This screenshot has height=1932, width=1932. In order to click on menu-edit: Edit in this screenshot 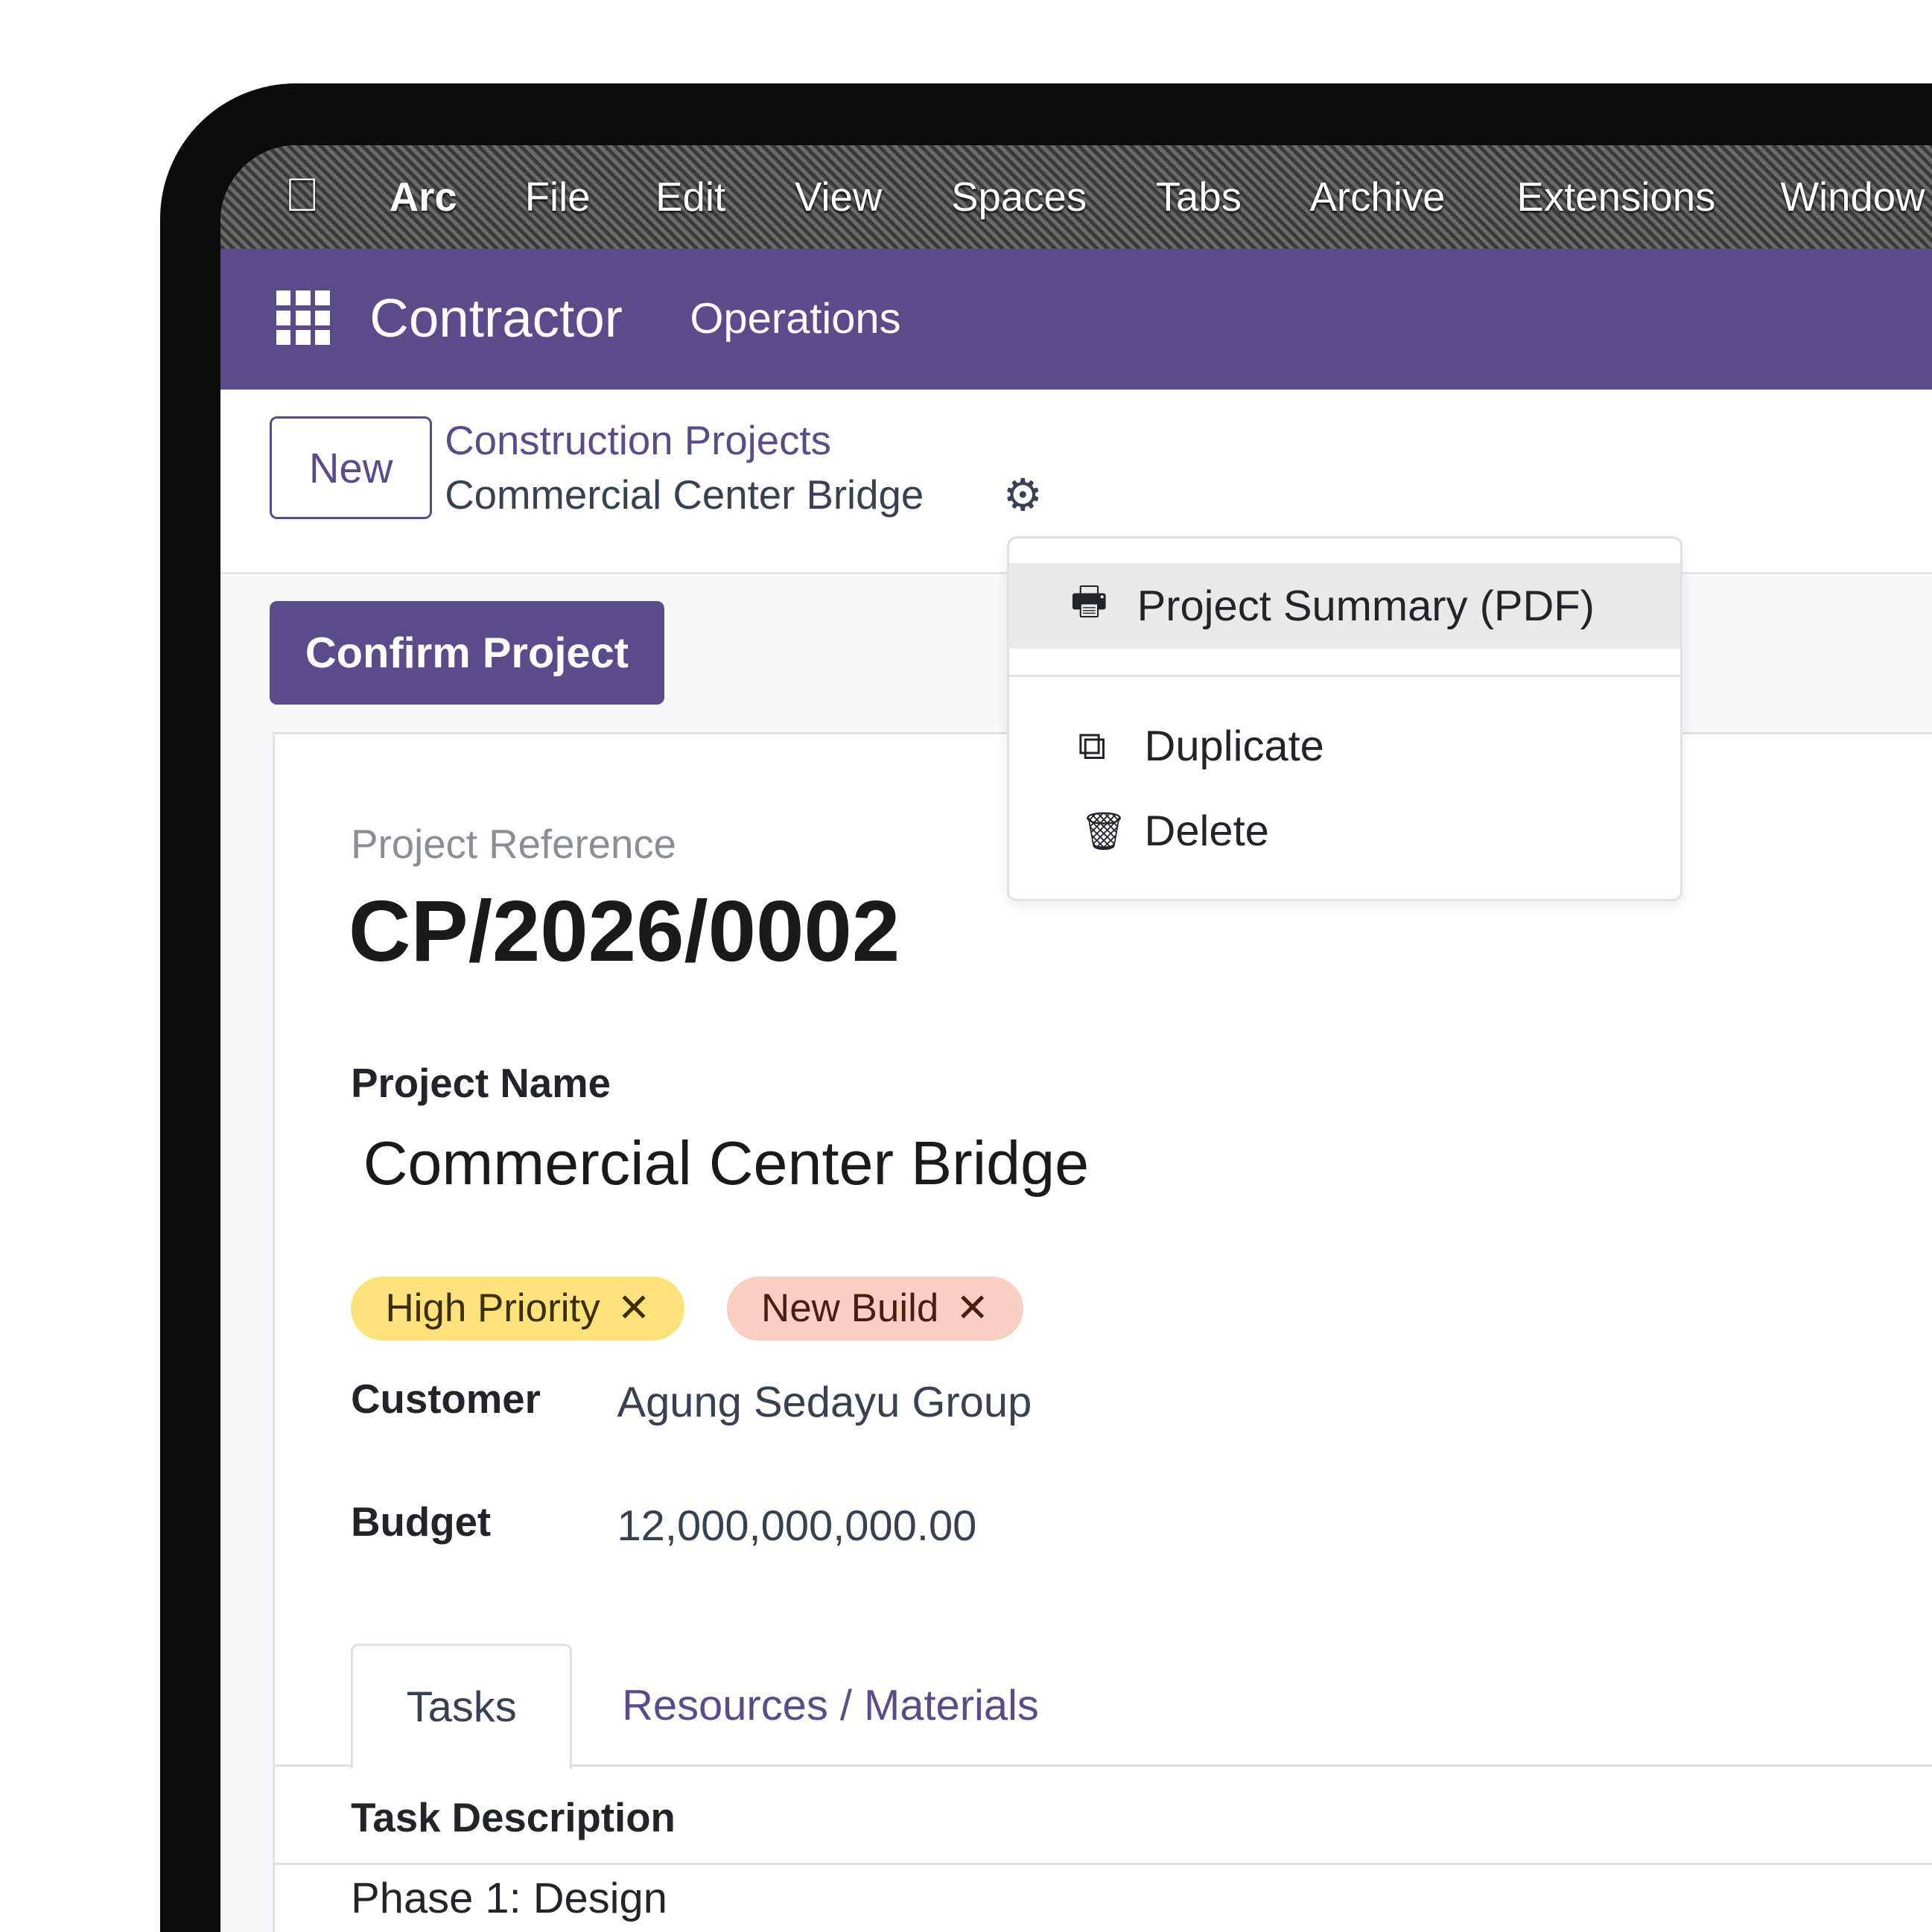, I will do `click(690, 197)`.